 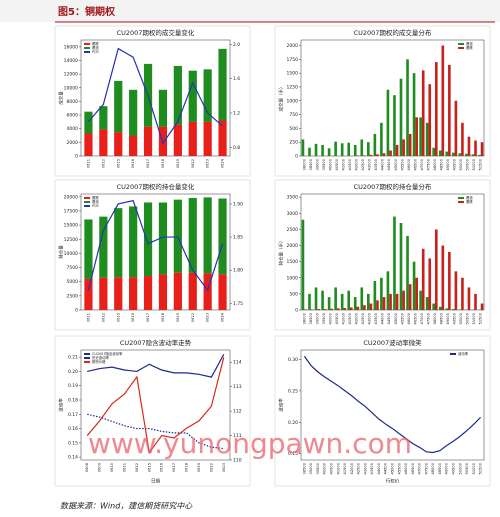 What do you see at coordinates (357, 164) in the screenshot?
I see `x-tick-label: 42000` at bounding box center [357, 164].